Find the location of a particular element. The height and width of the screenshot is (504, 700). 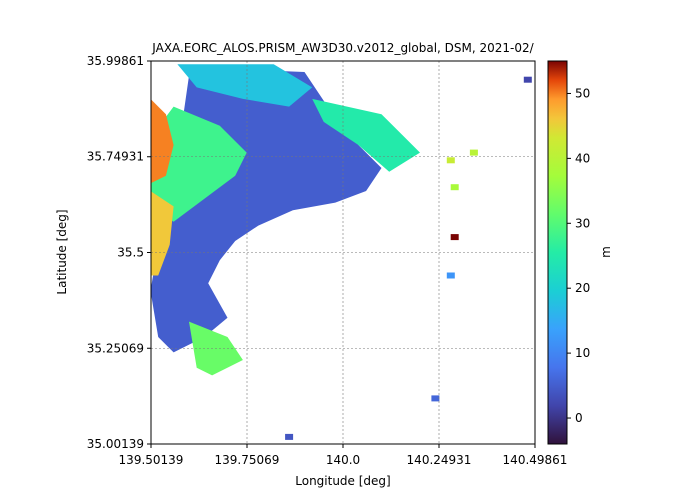

x-tick-label: 139.50139 is located at coordinates (151, 460).